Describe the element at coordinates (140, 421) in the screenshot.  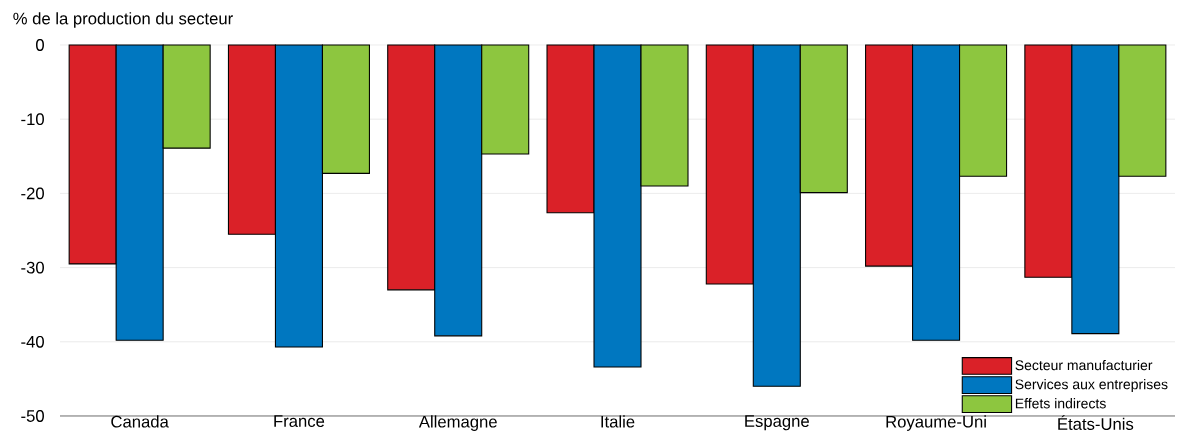
I see `x-tick-label: Canada` at that location.